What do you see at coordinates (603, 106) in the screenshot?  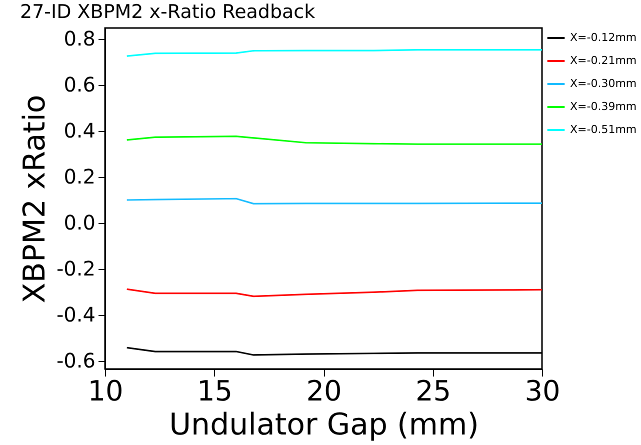 I see `legend-label: X=-0.39mm` at bounding box center [603, 106].